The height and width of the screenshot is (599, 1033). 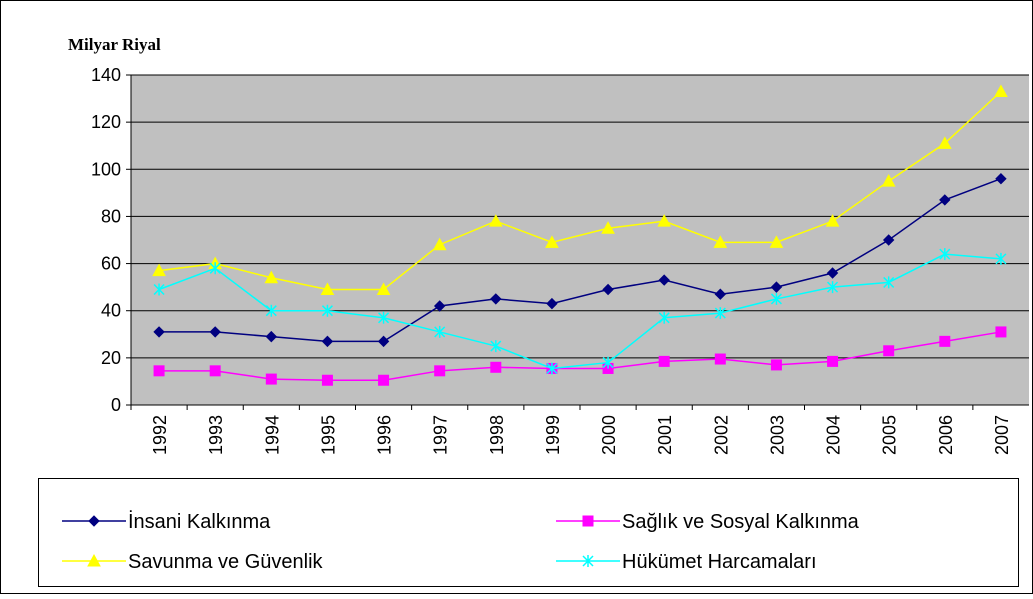 I want to click on x-tick-label: 1997, so click(x=441, y=435).